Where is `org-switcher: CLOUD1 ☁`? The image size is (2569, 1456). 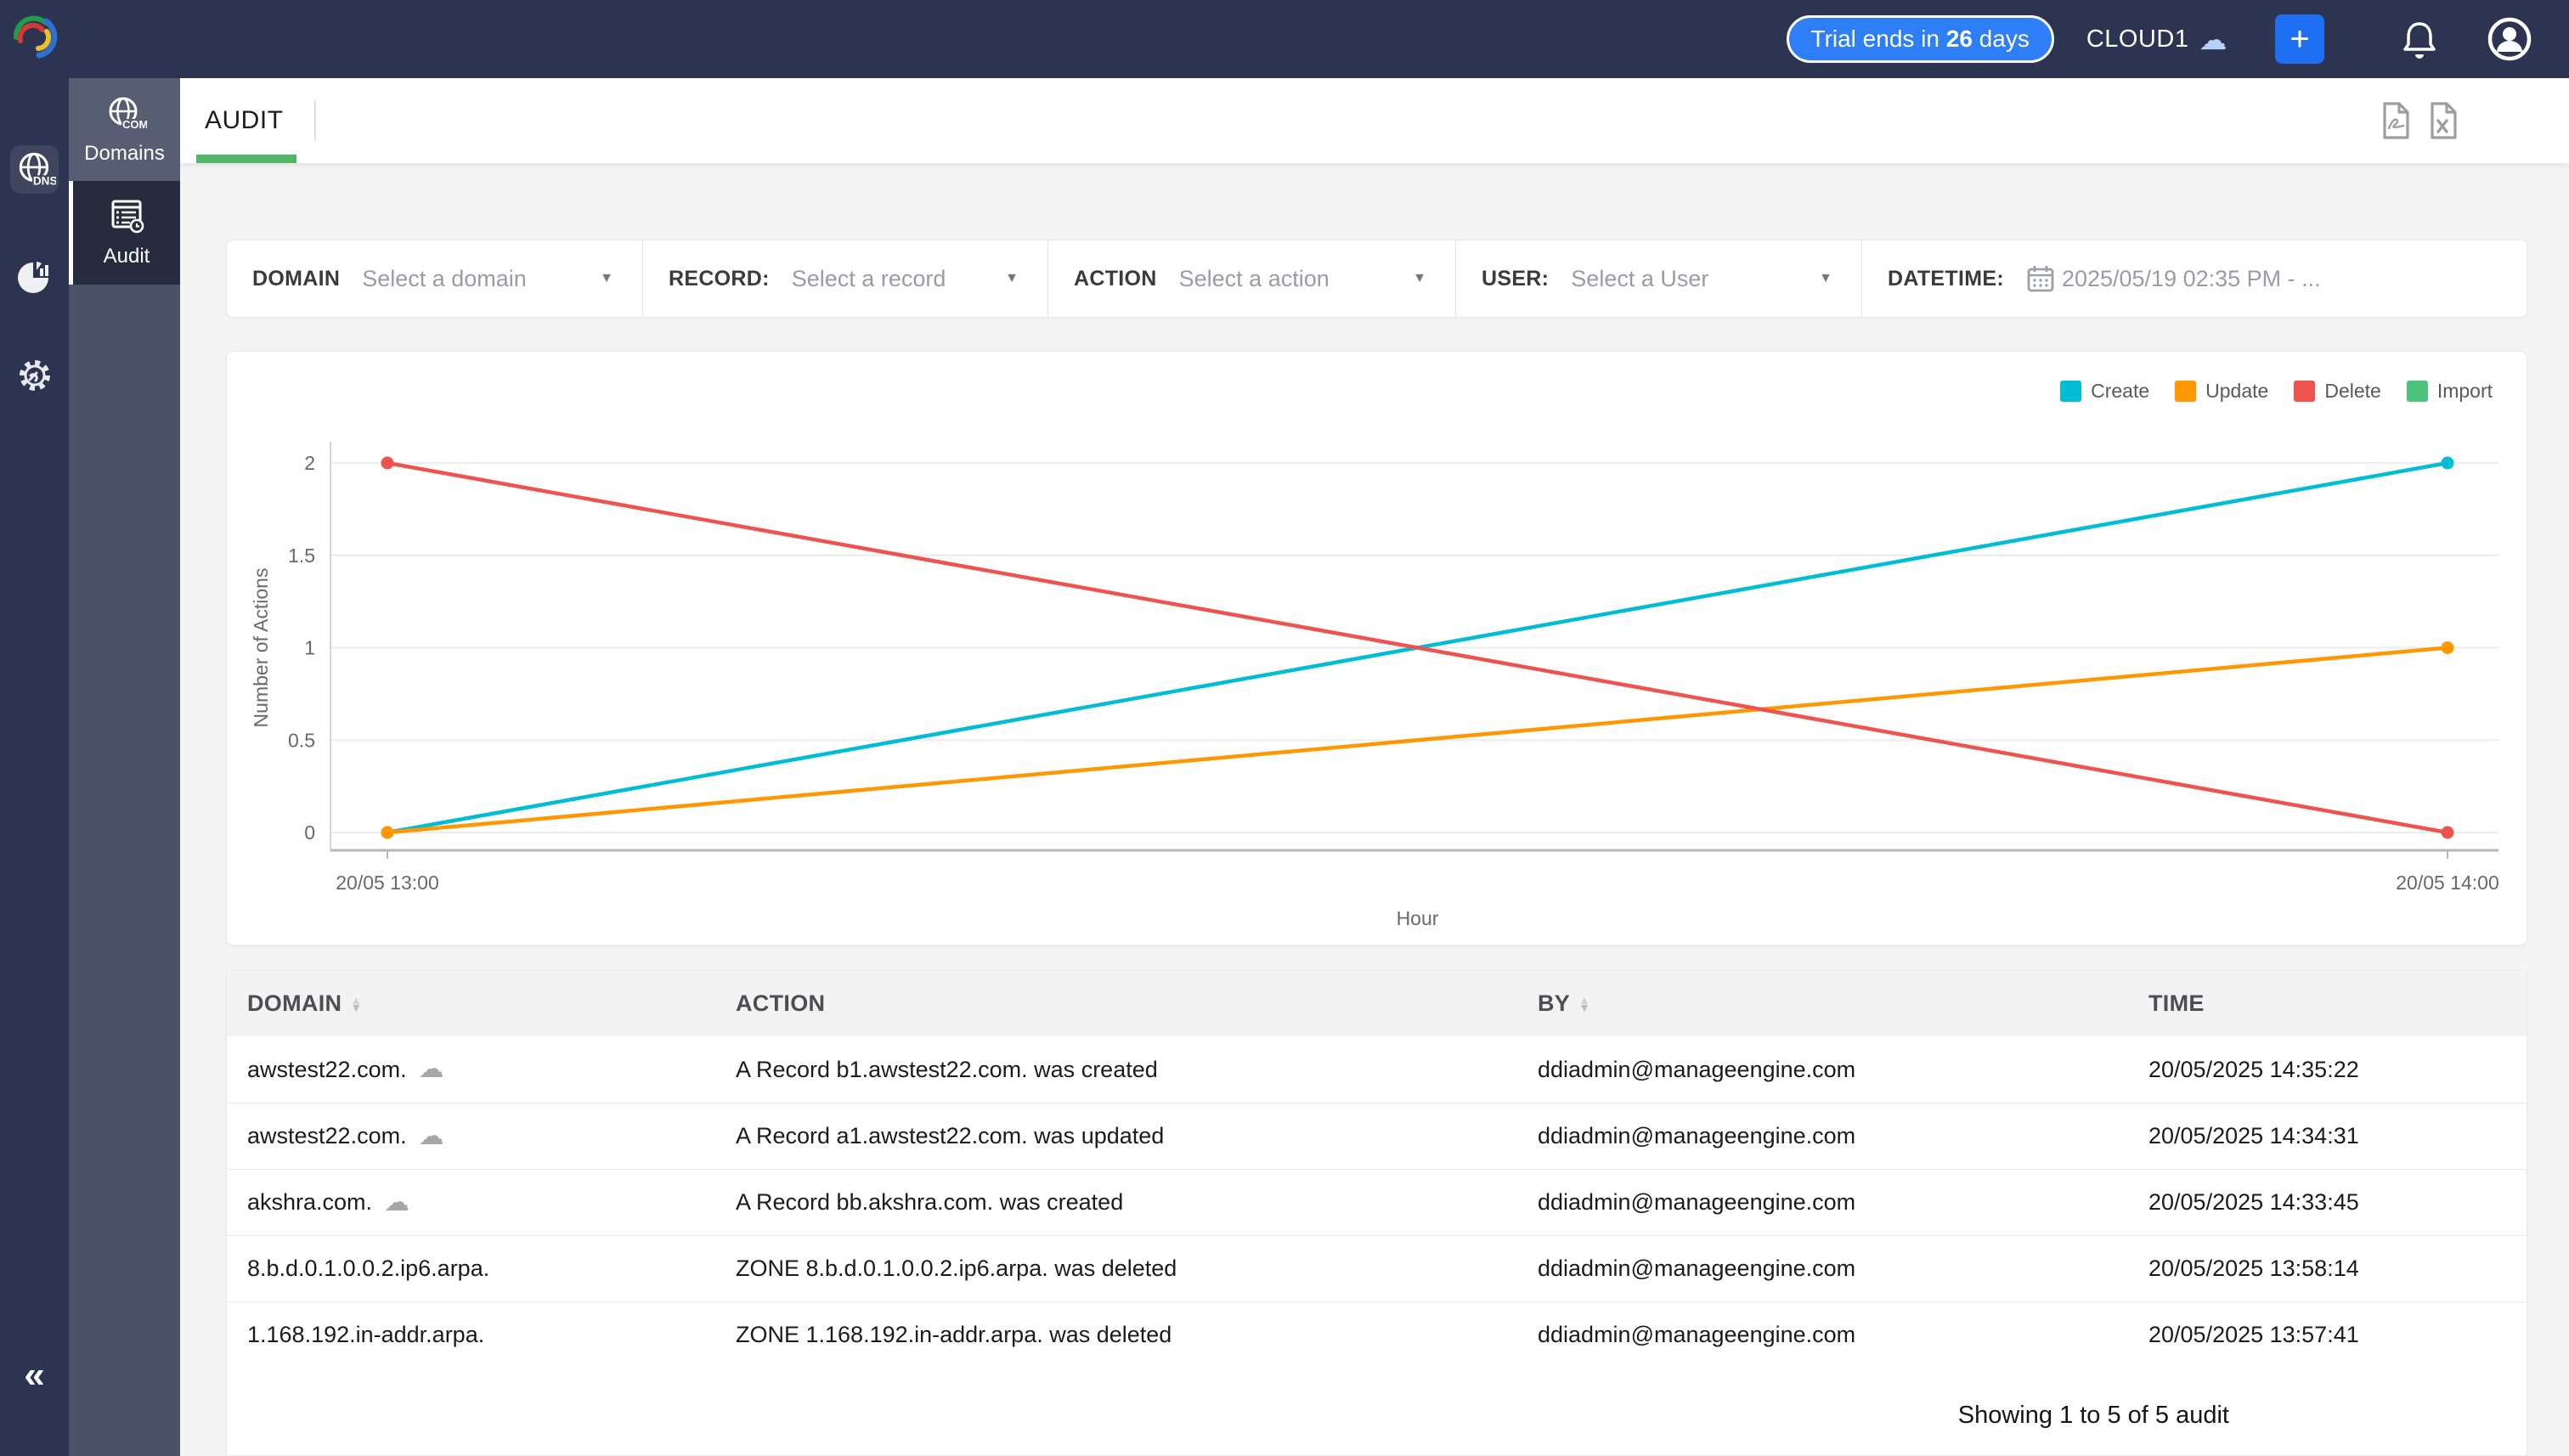 org-switcher: CLOUD1 ☁ is located at coordinates (2157, 40).